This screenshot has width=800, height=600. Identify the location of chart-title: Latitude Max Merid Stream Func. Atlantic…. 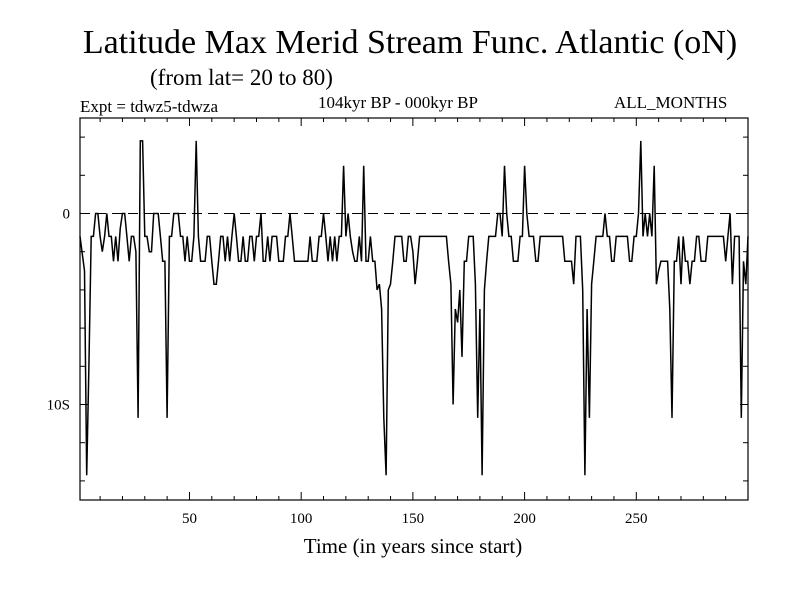
(410, 42).